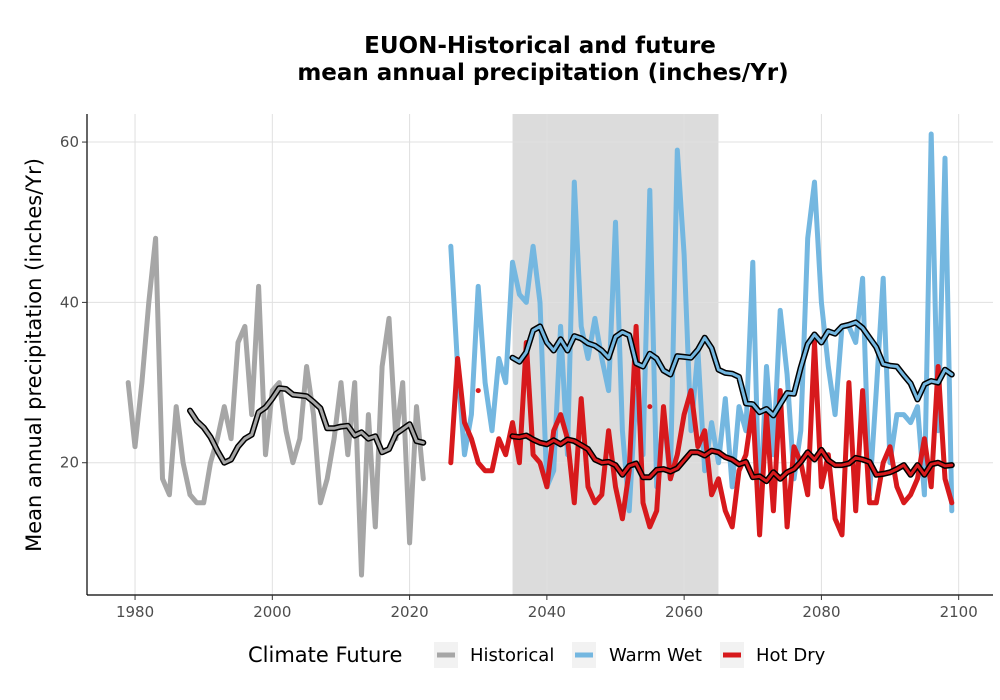  What do you see at coordinates (512, 655) in the screenshot?
I see `legend-label-historical: Historical` at bounding box center [512, 655].